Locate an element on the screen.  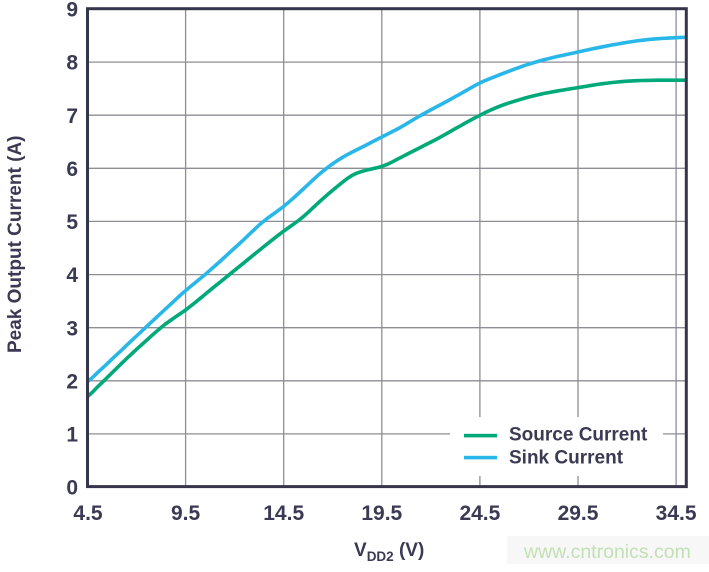
svg-text: VDD2 (V) is located at coordinates (389, 552).